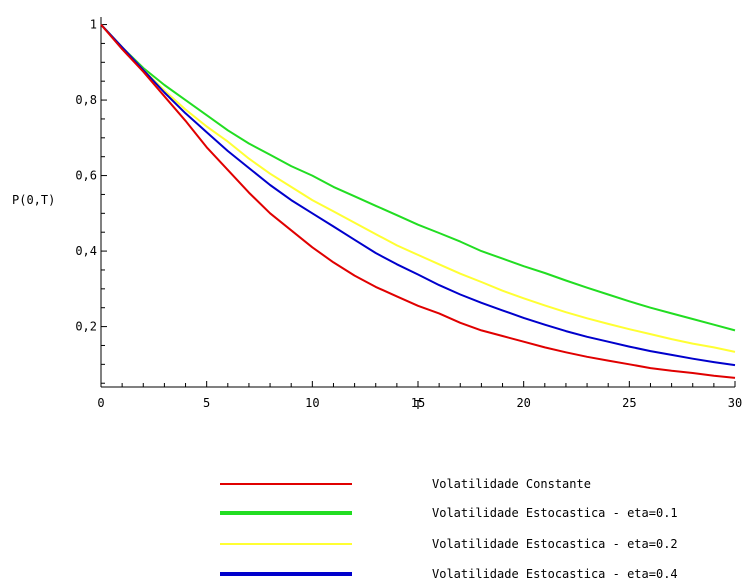 This screenshot has width=750, height=587. Describe the element at coordinates (33, 200) in the screenshot. I see `y-axis-label: P(0,T)` at that location.